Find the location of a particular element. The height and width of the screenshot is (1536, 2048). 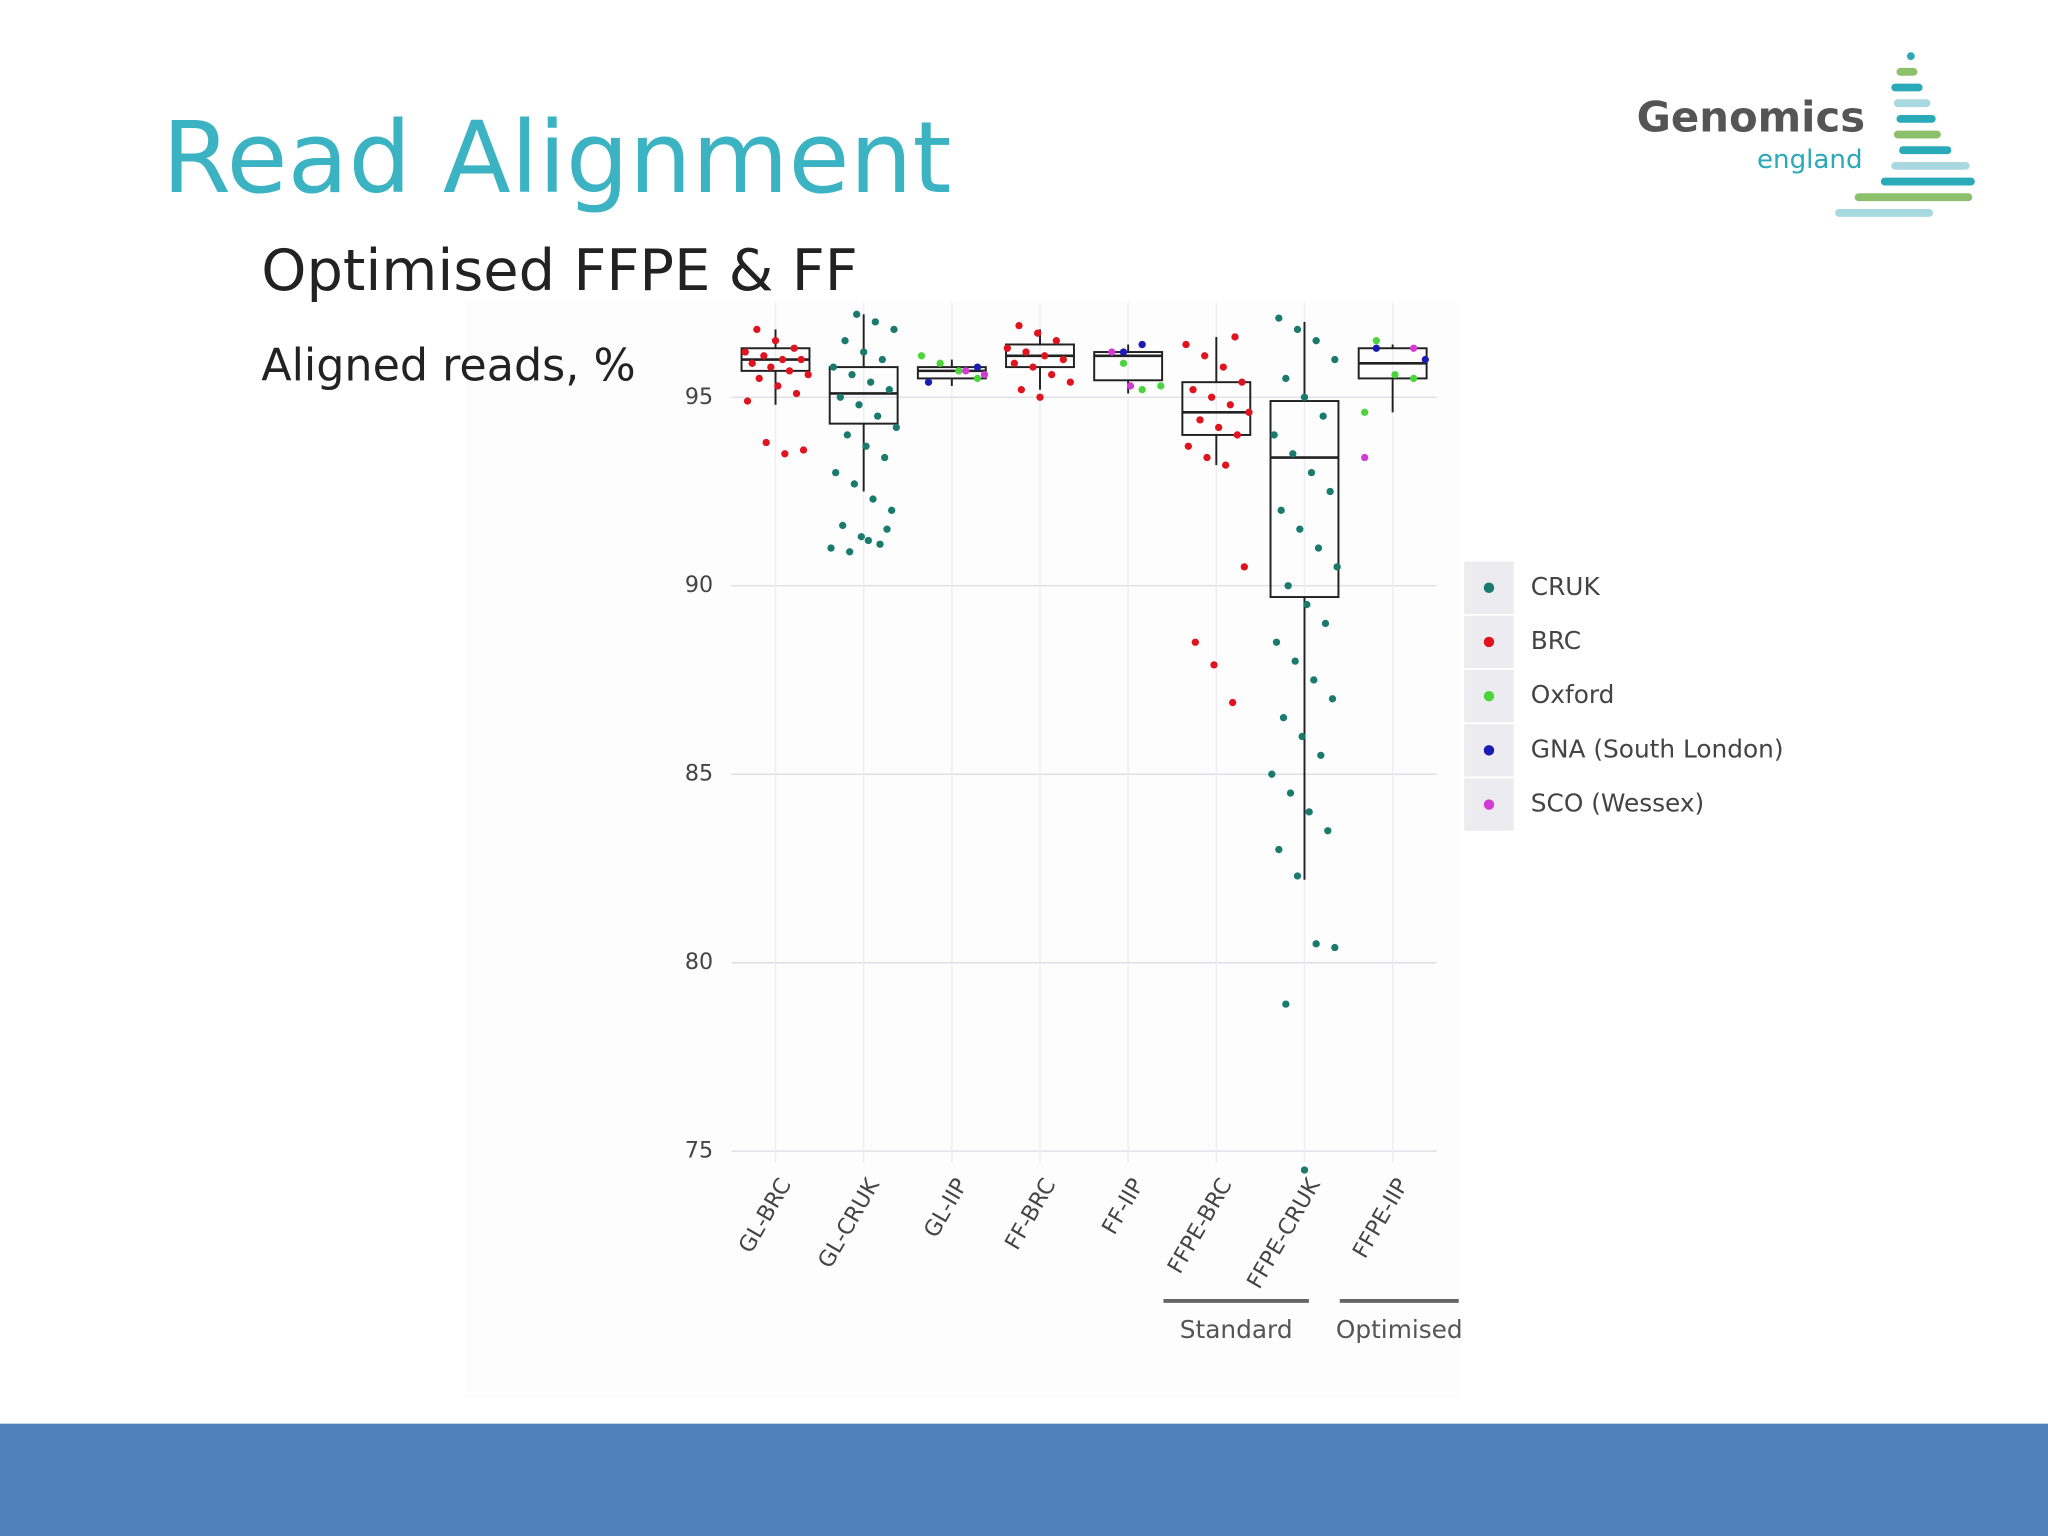

logo: Genomics england is located at coordinates (1806, 134).